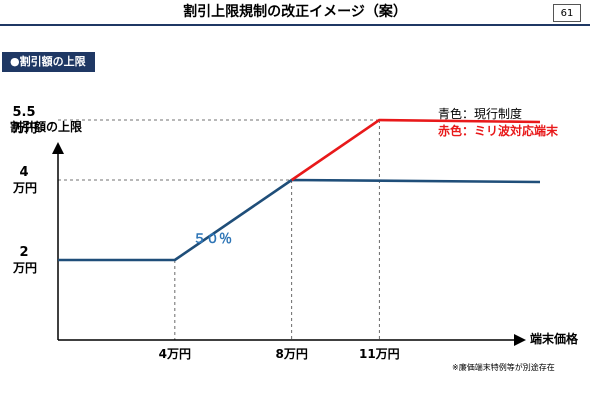  What do you see at coordinates (567, 13) in the screenshot?
I see `page-number: 61` at bounding box center [567, 13].